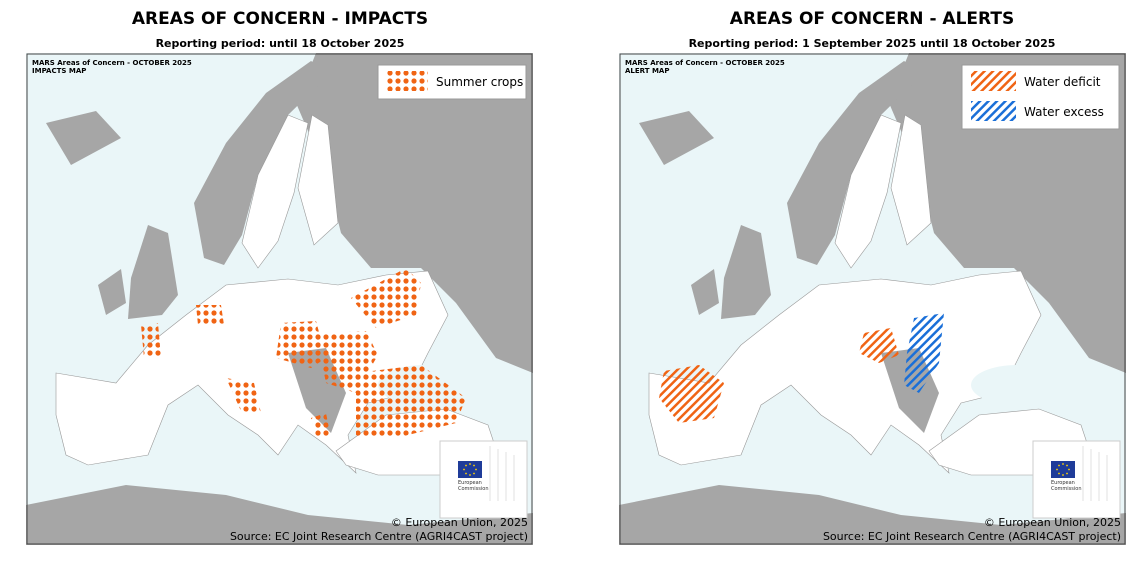  I want to click on legend: Summer crops, so click(452, 82).